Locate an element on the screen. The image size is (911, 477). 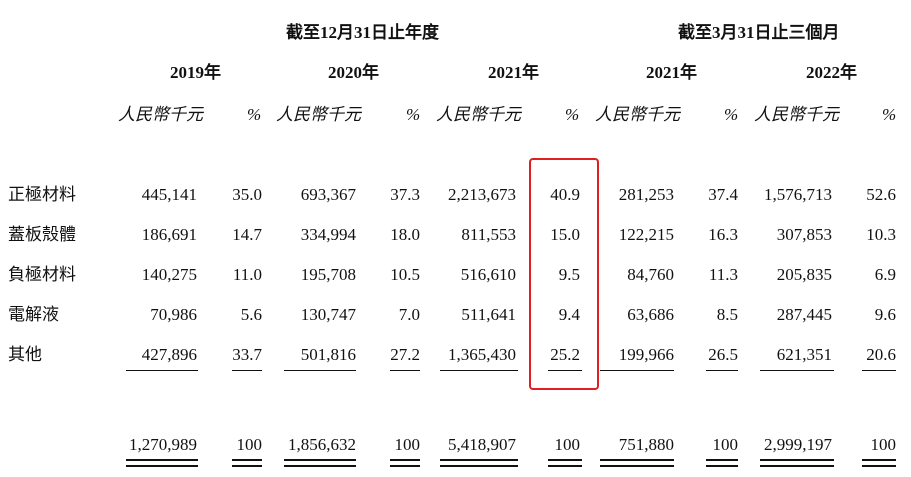
row-label: 蓋板殼體 is located at coordinates (42, 234).